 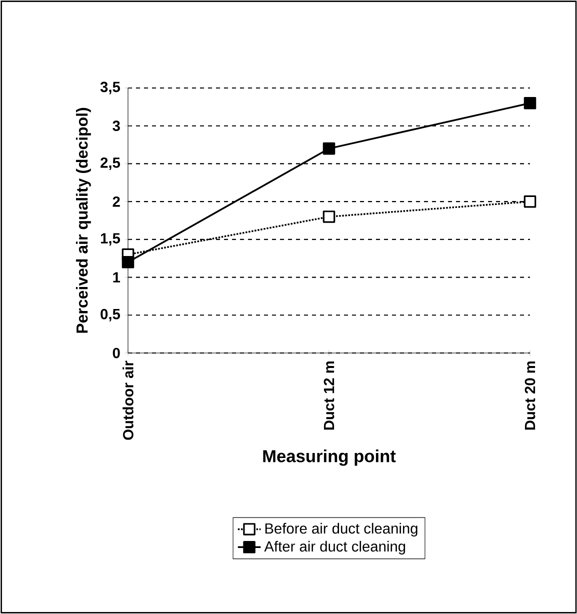 What do you see at coordinates (110, 315) in the screenshot?
I see `y-tick-label: 0,5` at bounding box center [110, 315].